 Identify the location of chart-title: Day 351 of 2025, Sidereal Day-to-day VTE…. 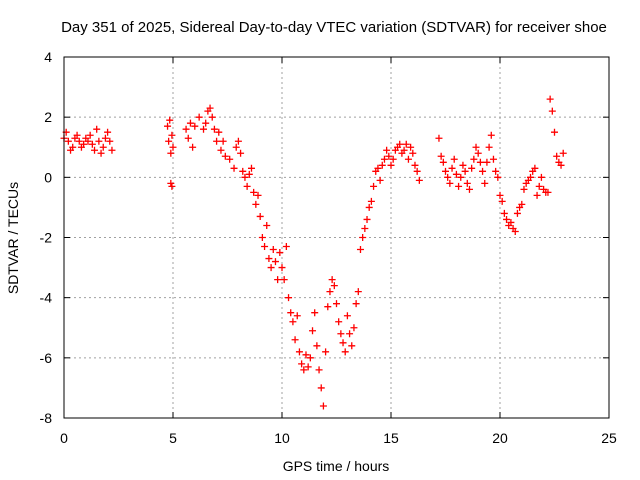
(334, 27).